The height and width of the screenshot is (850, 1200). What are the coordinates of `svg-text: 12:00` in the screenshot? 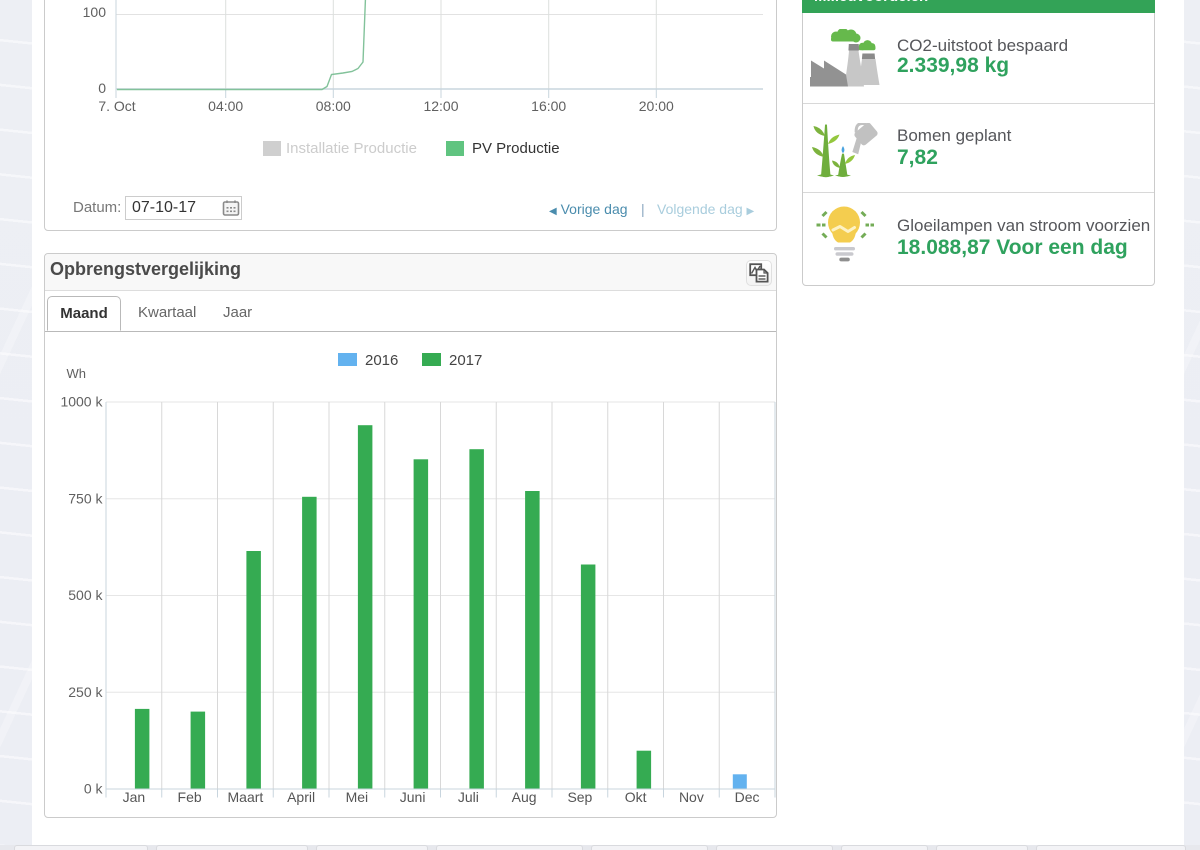 It's located at (440, 106).